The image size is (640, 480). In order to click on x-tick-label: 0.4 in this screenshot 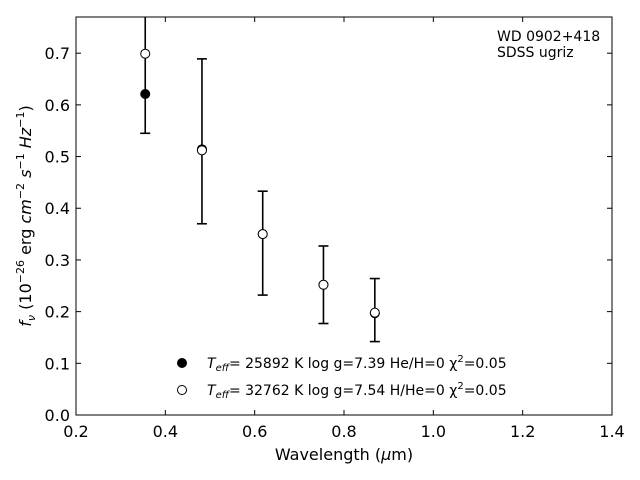, I will do `click(165, 431)`.